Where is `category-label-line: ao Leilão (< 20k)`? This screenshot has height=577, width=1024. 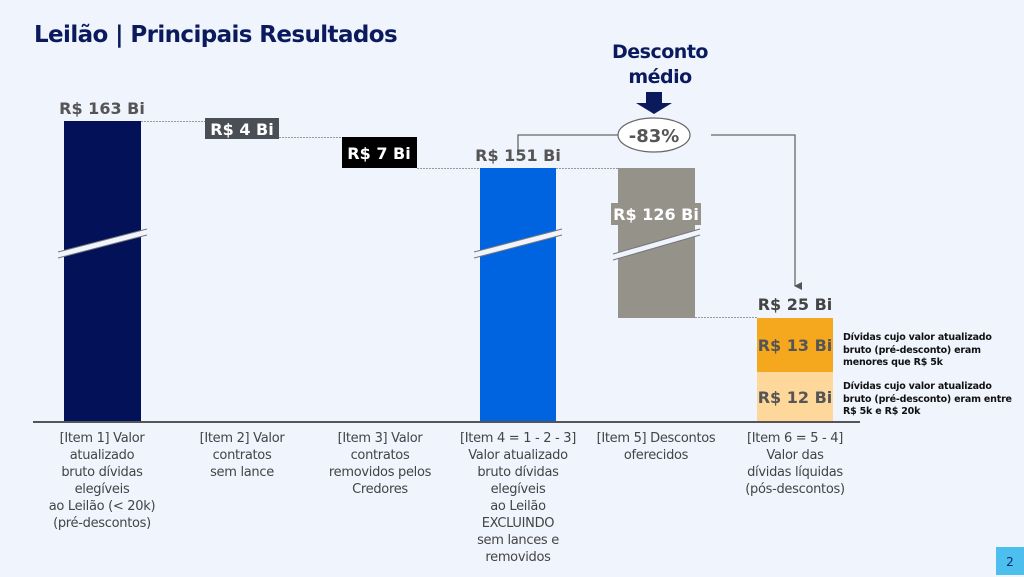 category-label-line: ao Leilão (< 20k) is located at coordinates (102, 506).